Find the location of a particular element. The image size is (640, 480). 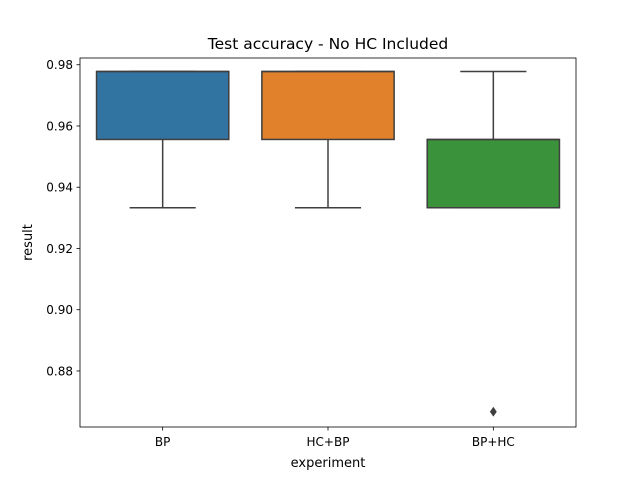

outlier-point is located at coordinates (493, 411).